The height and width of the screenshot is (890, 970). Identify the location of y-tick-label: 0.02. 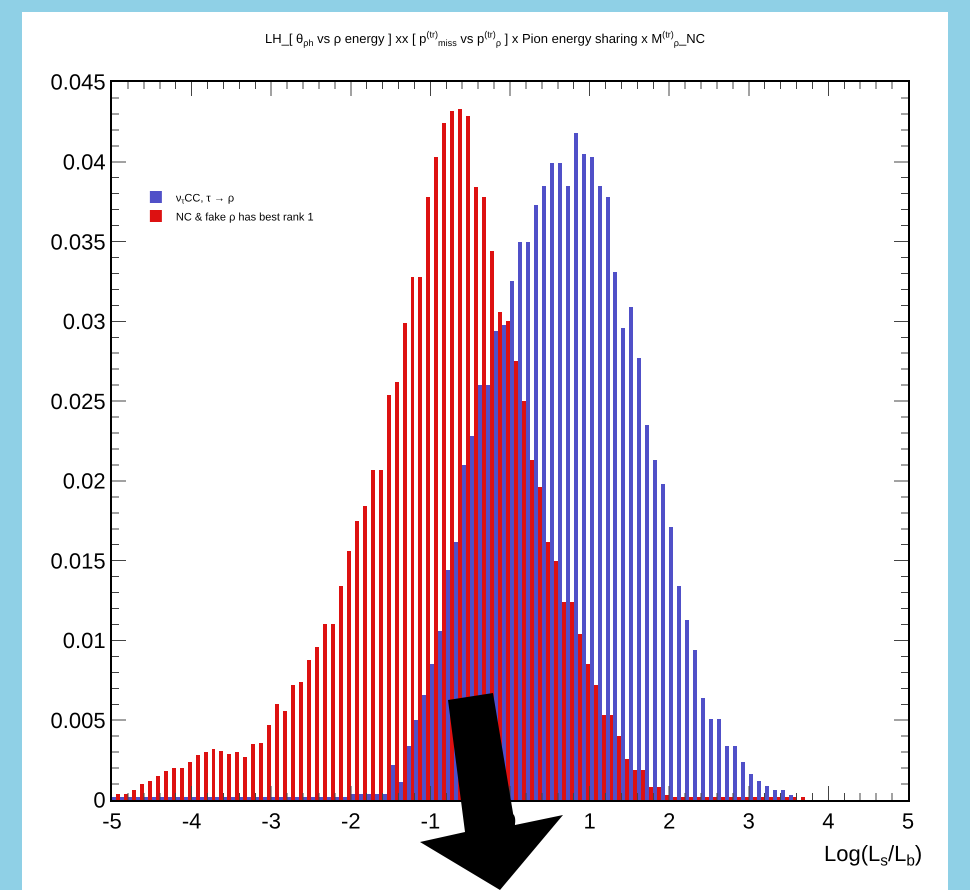
(84, 481).